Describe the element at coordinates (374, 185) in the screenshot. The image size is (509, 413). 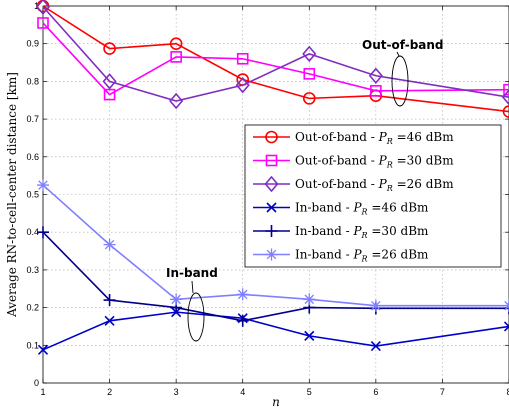
I see `legend-label: Out-of-band - PR =26 dBm` at that location.